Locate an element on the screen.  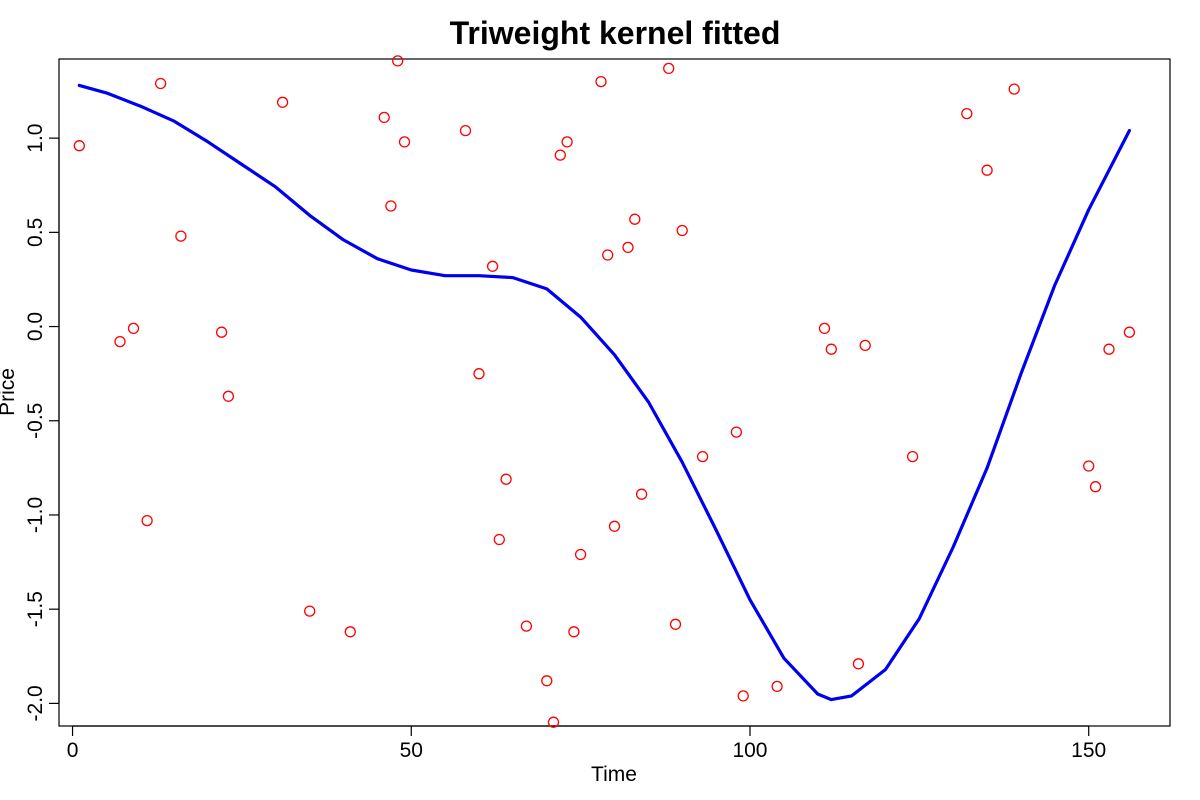
chart-title: Triweight kernel fitted is located at coordinates (615, 33).